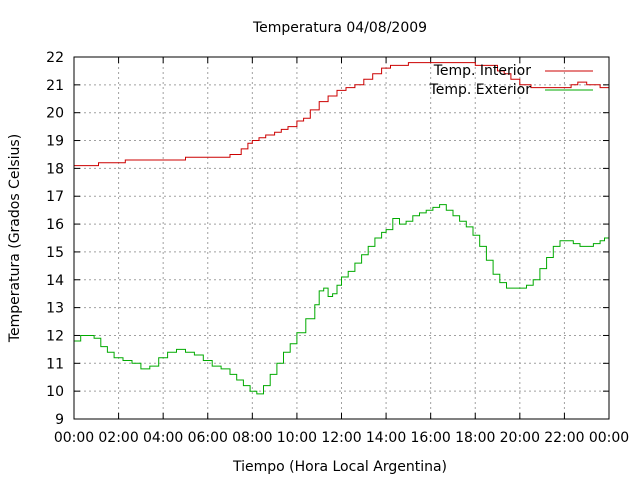  I want to click on y-tick-label: 13, so click(55, 309).